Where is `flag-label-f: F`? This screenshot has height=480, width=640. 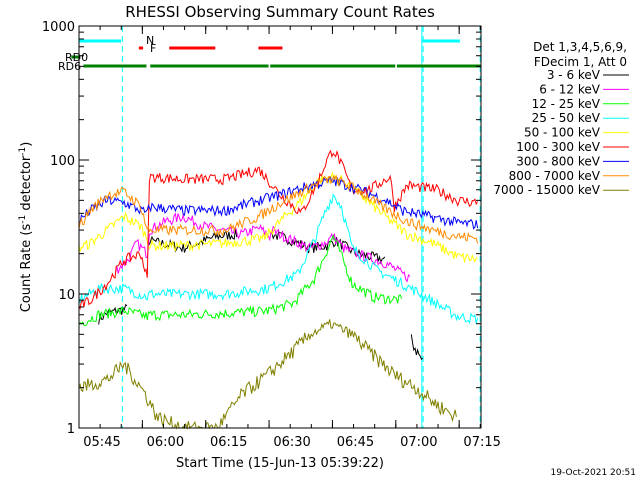
flag-label-f: F is located at coordinates (153, 48).